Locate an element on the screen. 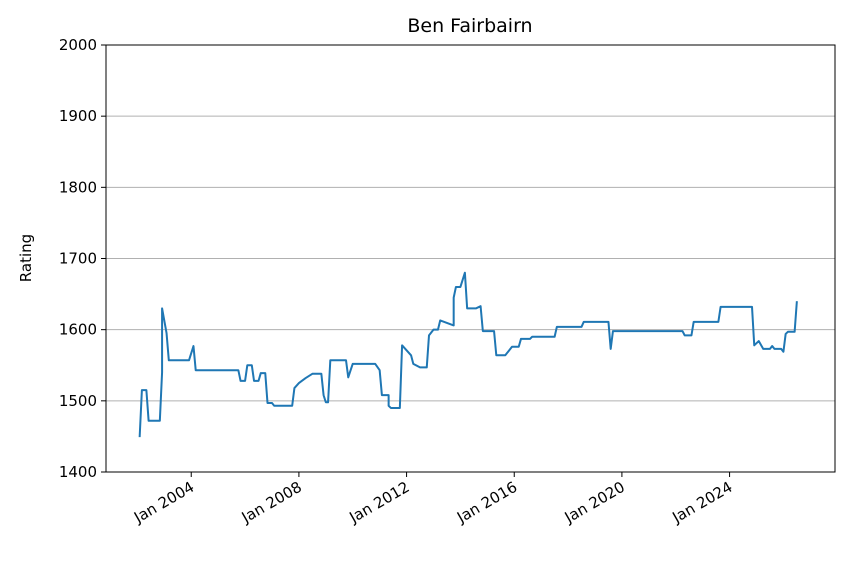 This screenshot has width=849, height=561. x-tick-label: Jan 2016 is located at coordinates (486, 502).